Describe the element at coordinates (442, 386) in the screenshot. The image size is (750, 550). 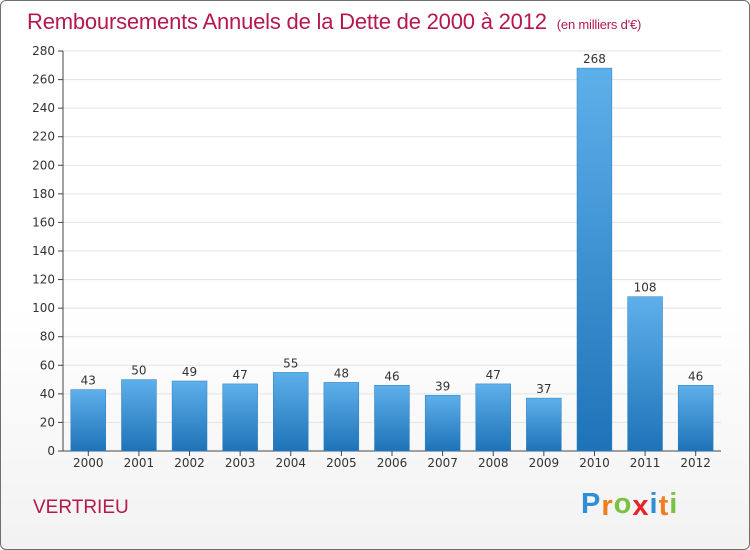
I see `data-label-2007: 39` at that location.